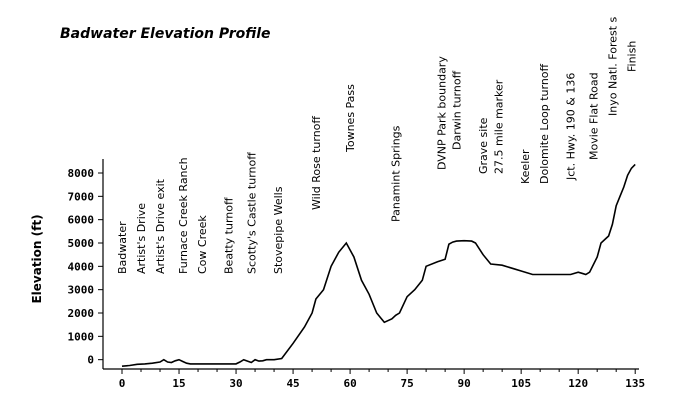 The image size is (679, 400). I want to click on chart-title: Badwater Elevation Profile, so click(165, 34).